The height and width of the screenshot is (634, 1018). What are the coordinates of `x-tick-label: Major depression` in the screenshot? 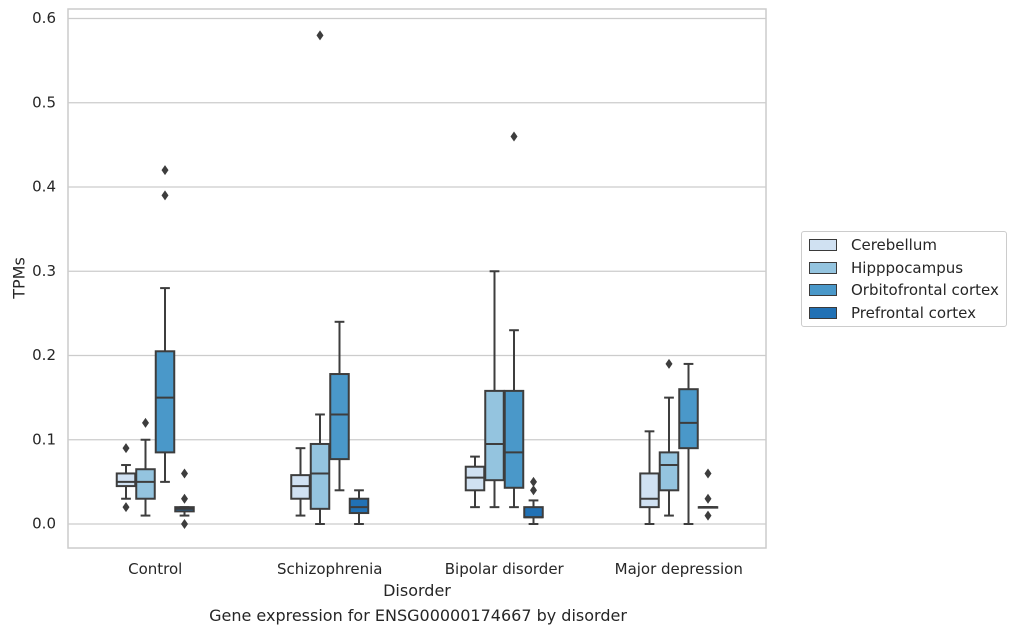 It's located at (679, 569).